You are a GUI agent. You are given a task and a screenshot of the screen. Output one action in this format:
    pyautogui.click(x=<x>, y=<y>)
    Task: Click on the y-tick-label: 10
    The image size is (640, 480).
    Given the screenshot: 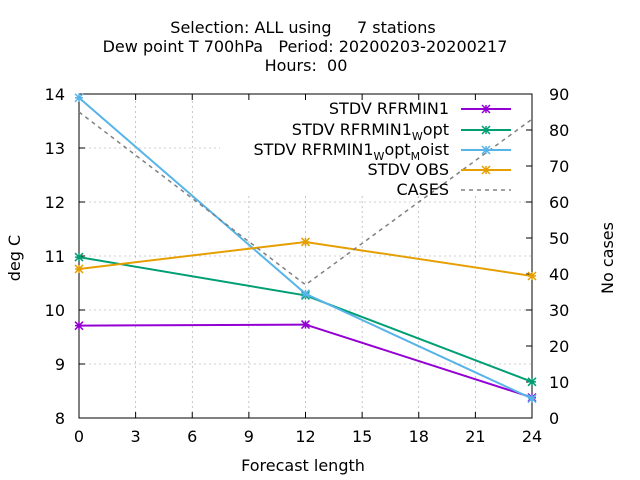 What is the action you would take?
    pyautogui.click(x=55, y=310)
    